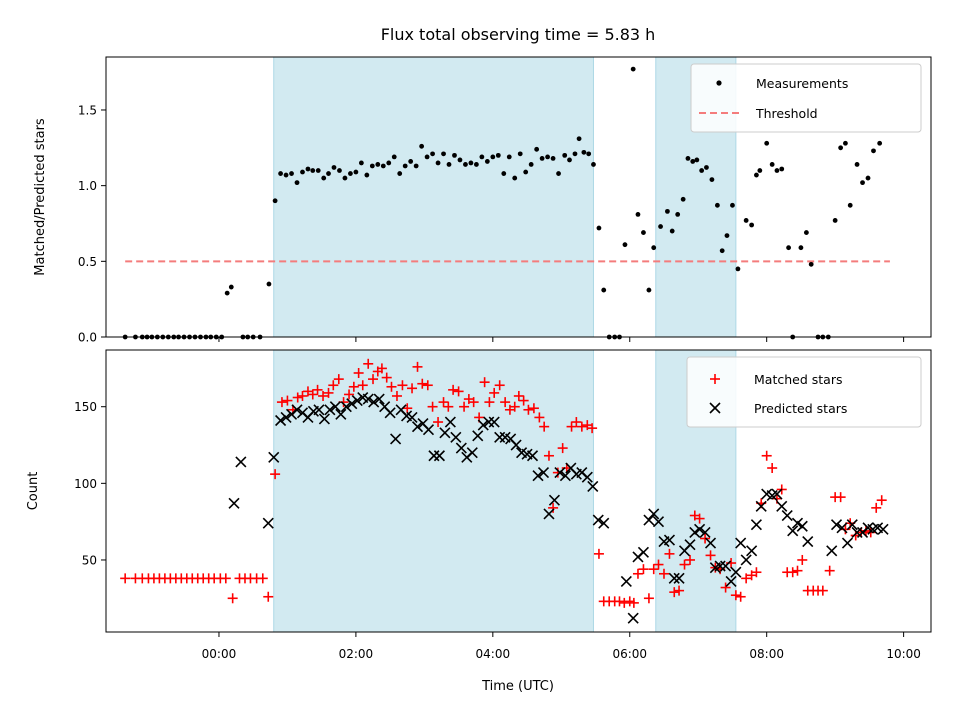 The height and width of the screenshot is (720, 960). I want to click on count-legend-box, so click(804, 392).